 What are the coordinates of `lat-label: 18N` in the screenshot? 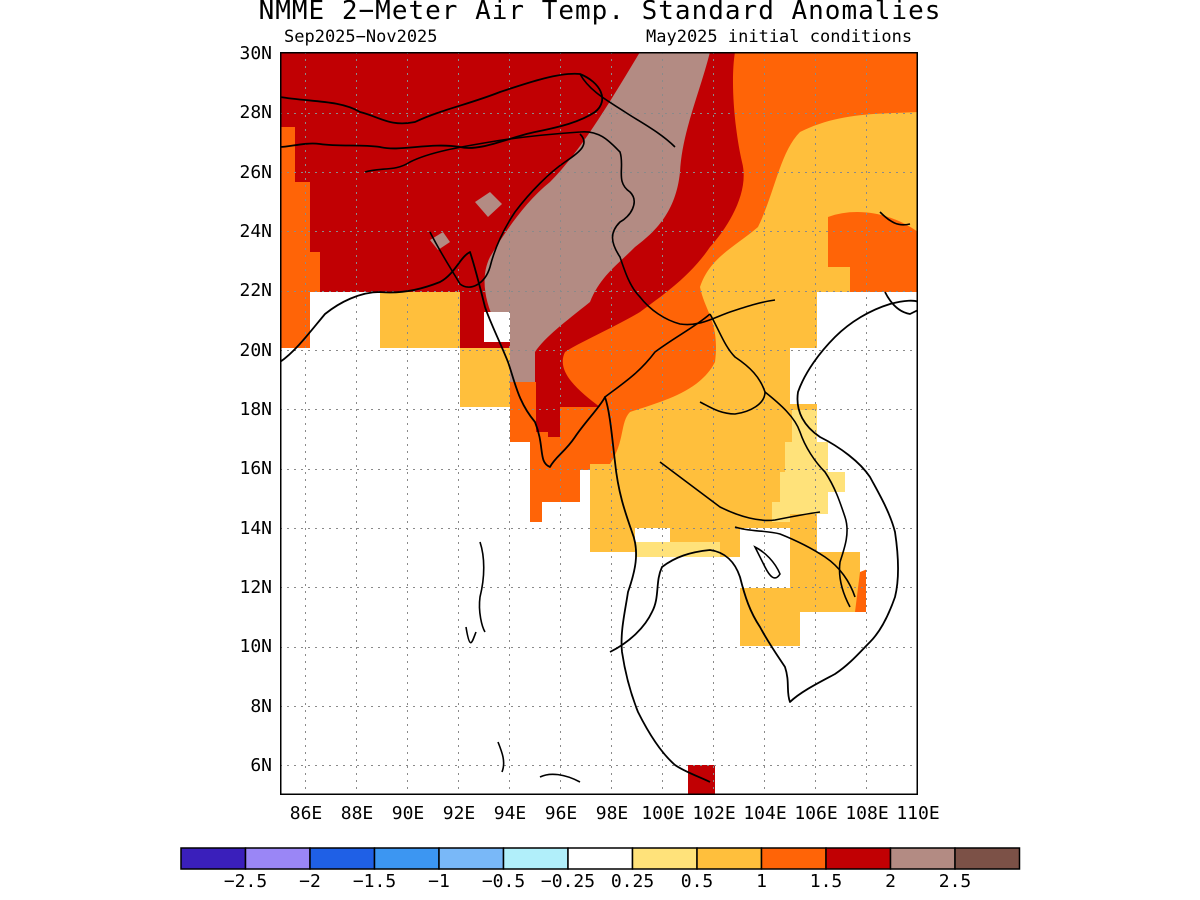 It's located at (255, 409).